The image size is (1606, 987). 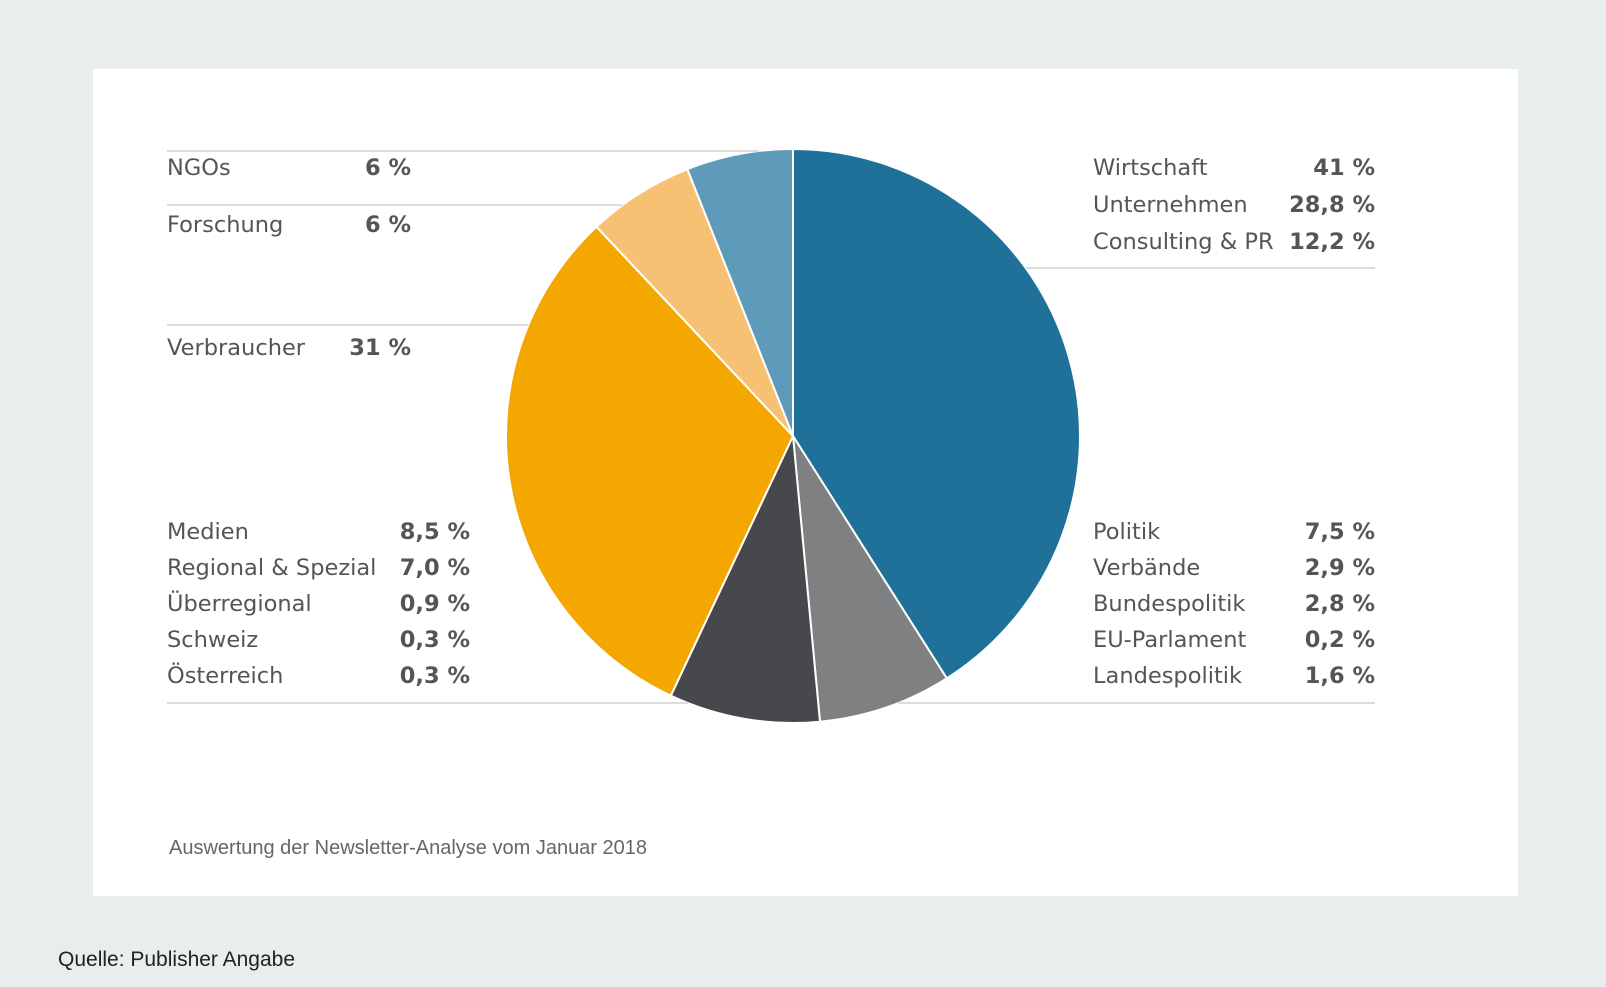 What do you see at coordinates (388, 168) in the screenshot?
I see `value-ngos: 6 %` at bounding box center [388, 168].